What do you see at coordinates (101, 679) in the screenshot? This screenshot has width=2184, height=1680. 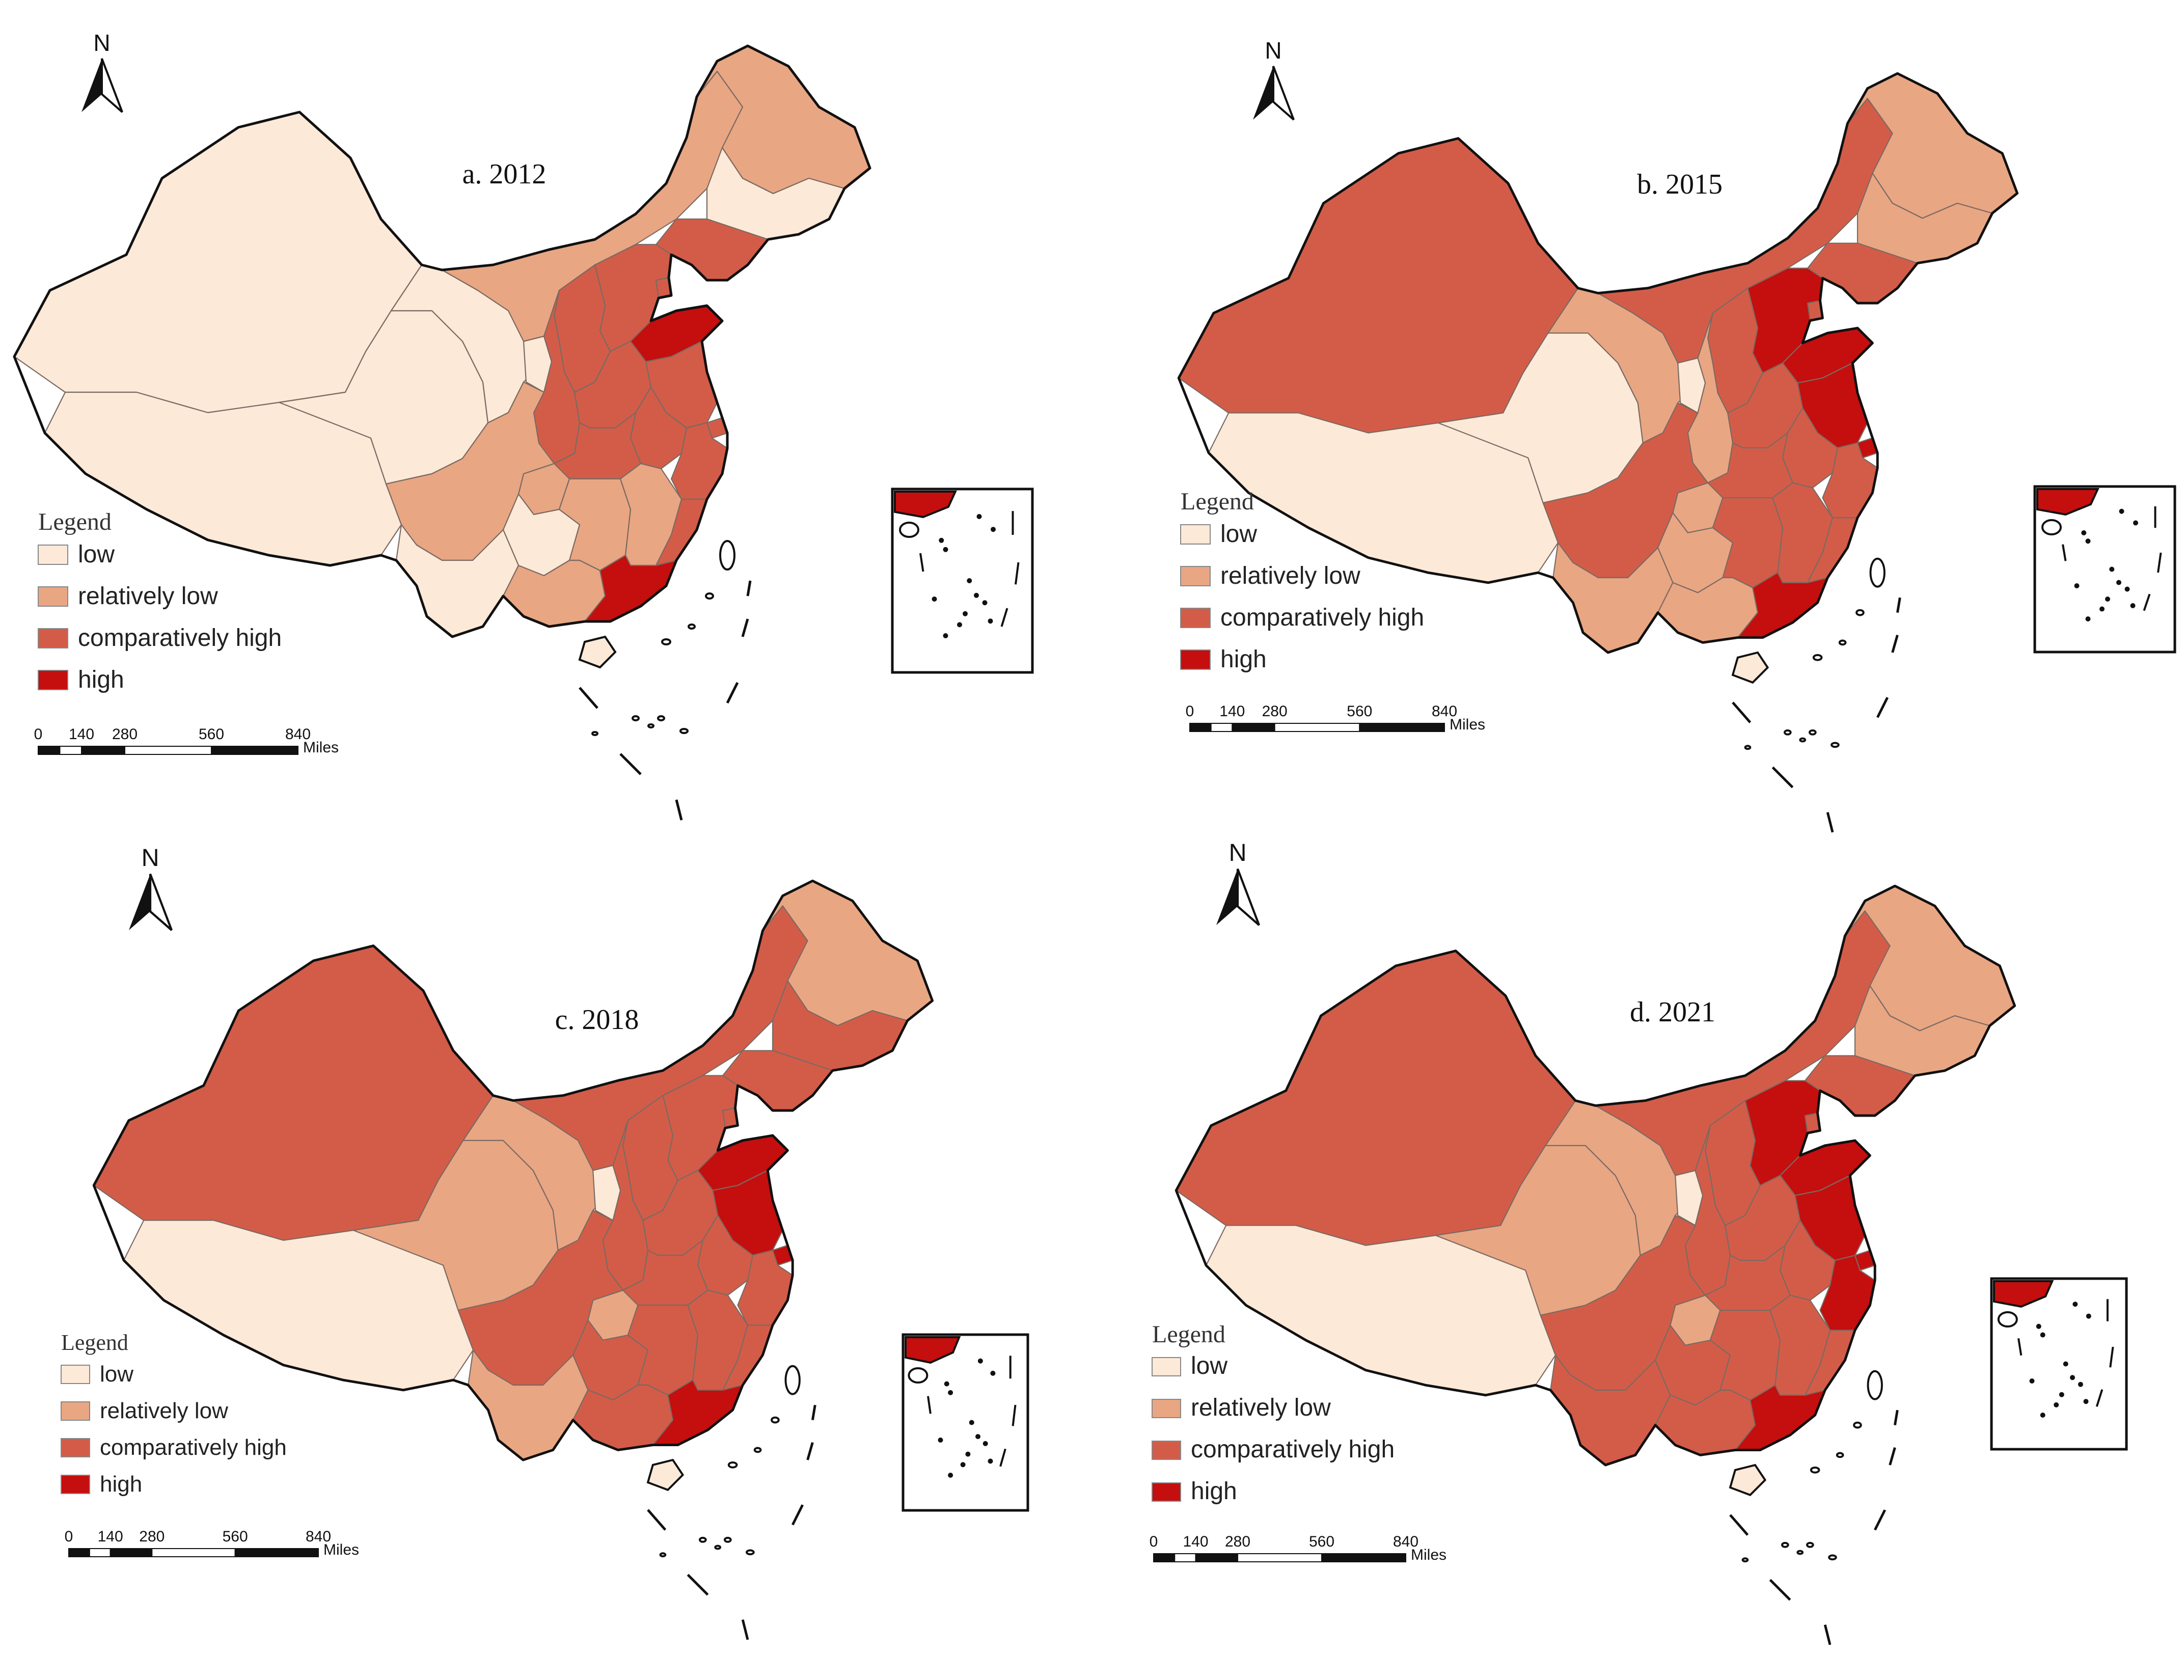 I see `legend-label: high` at bounding box center [101, 679].